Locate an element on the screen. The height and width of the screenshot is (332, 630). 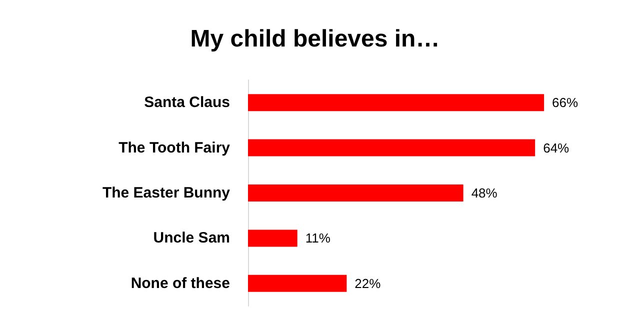
data-label: 48% is located at coordinates (484, 193).